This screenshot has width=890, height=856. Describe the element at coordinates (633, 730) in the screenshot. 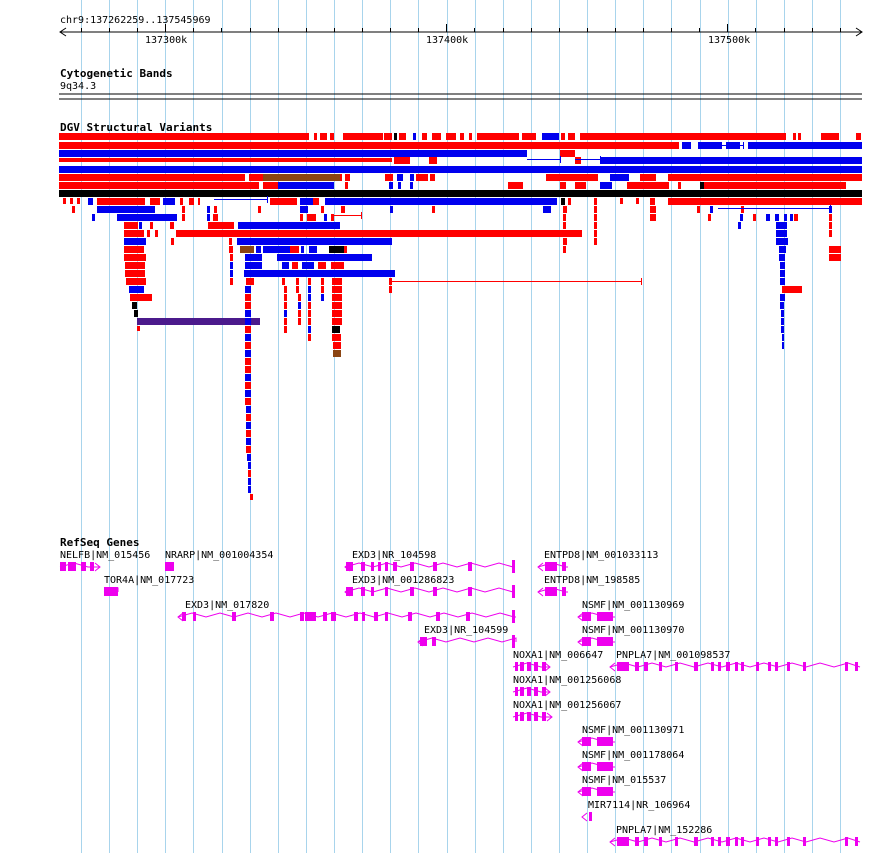

I see `gene-label: NSMF|NM_001130971` at that location.